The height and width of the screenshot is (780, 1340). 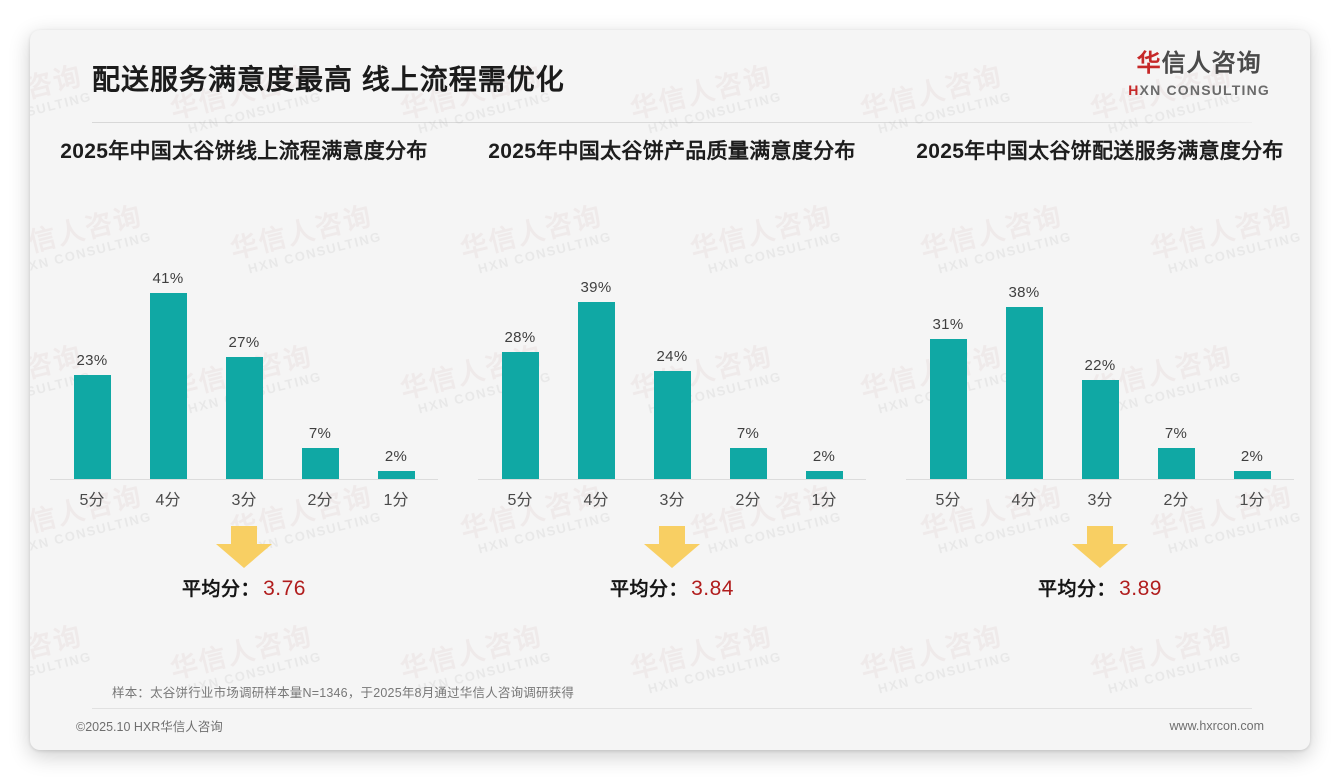 I want to click on bar-slot: 24%, so click(x=672, y=360).